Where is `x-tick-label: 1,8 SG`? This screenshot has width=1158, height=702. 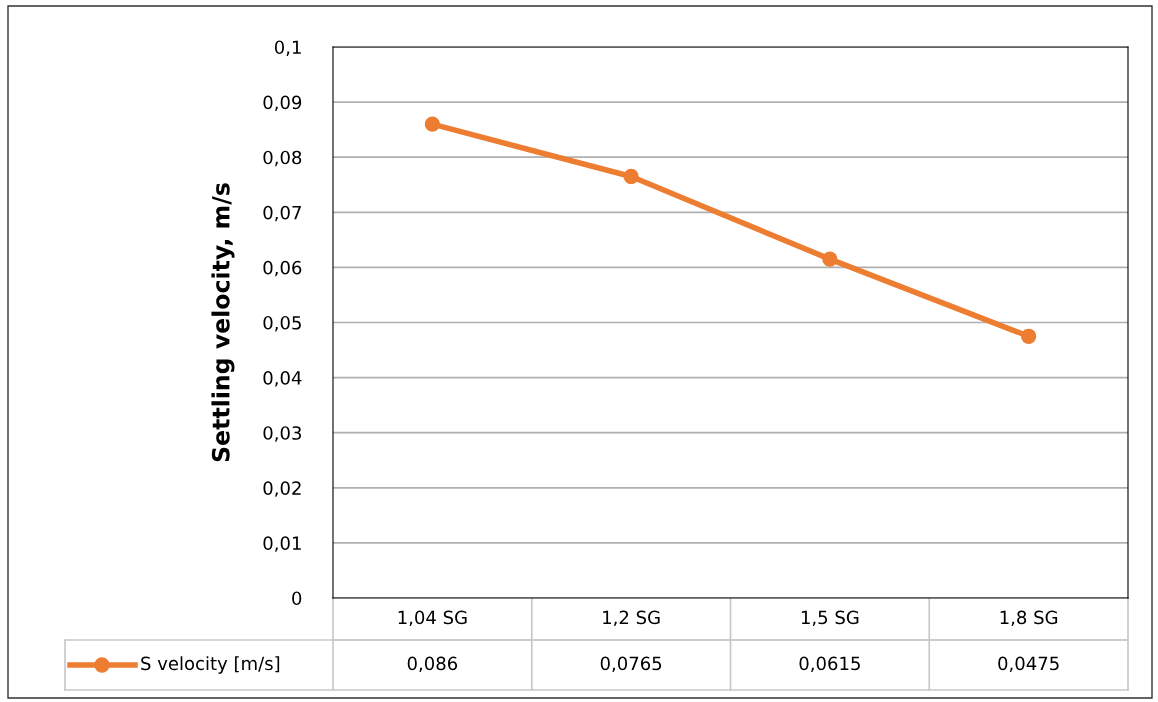 x-tick-label: 1,8 SG is located at coordinates (1029, 618).